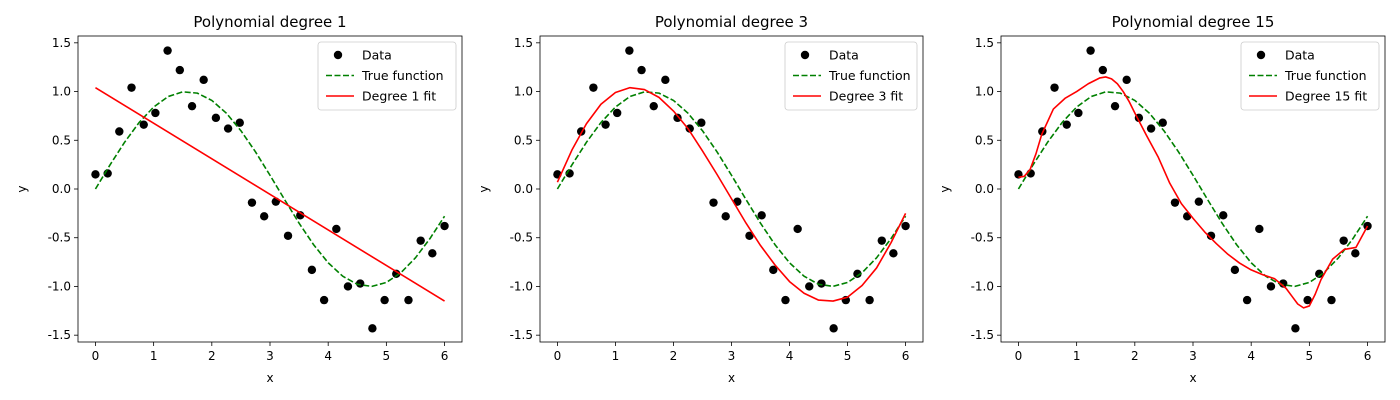 This screenshot has height=400, width=1400. What do you see at coordinates (1310, 356) in the screenshot?
I see `x-tick-label: 5` at bounding box center [1310, 356].